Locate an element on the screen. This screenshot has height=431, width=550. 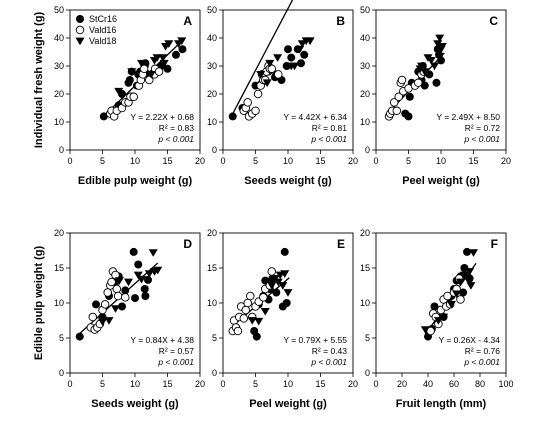
x-tick-label: 80 is located at coordinates (480, 384).